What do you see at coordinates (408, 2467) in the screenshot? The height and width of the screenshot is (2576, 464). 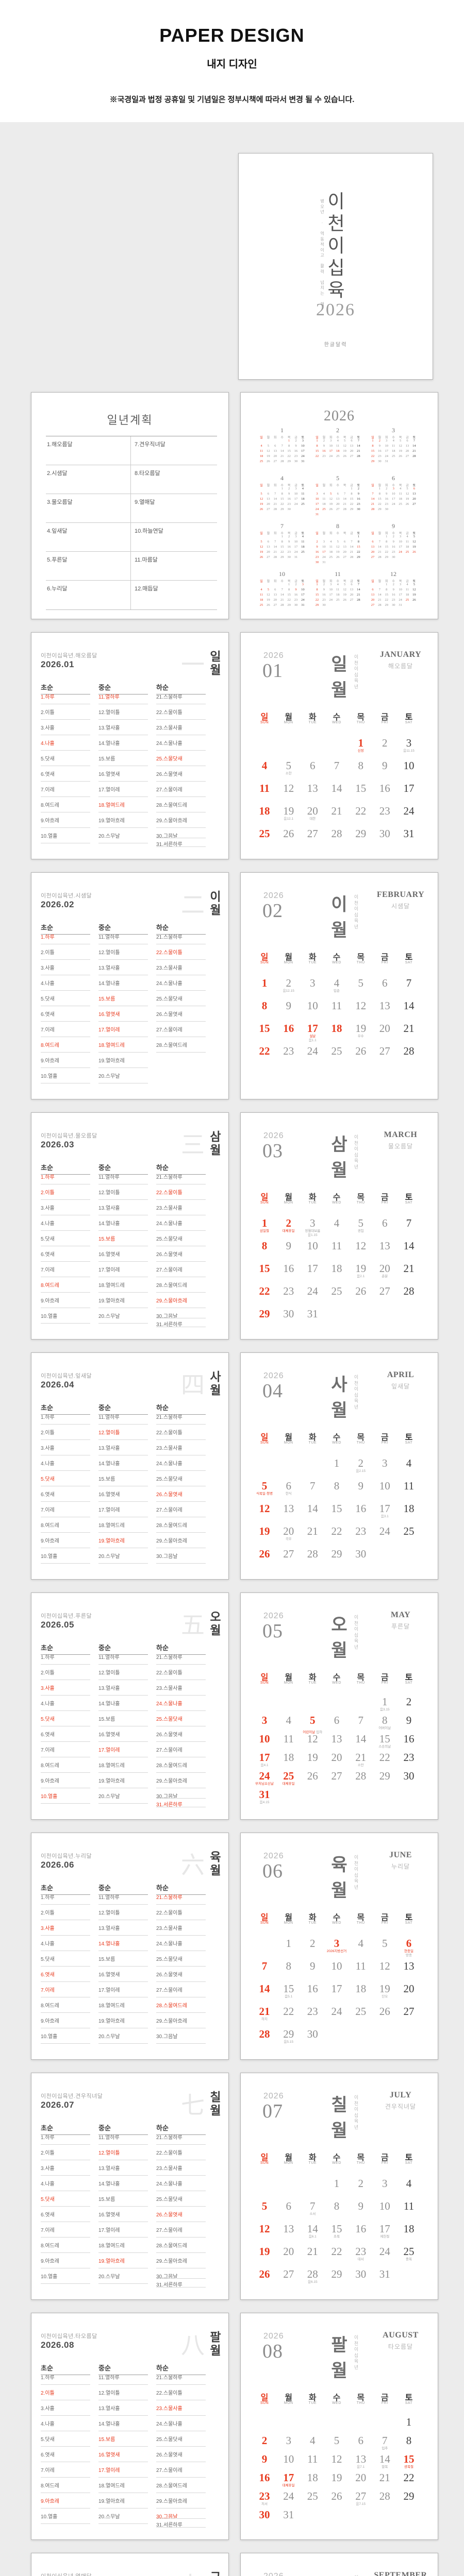 I see `date-annotations: 광복절` at bounding box center [408, 2467].